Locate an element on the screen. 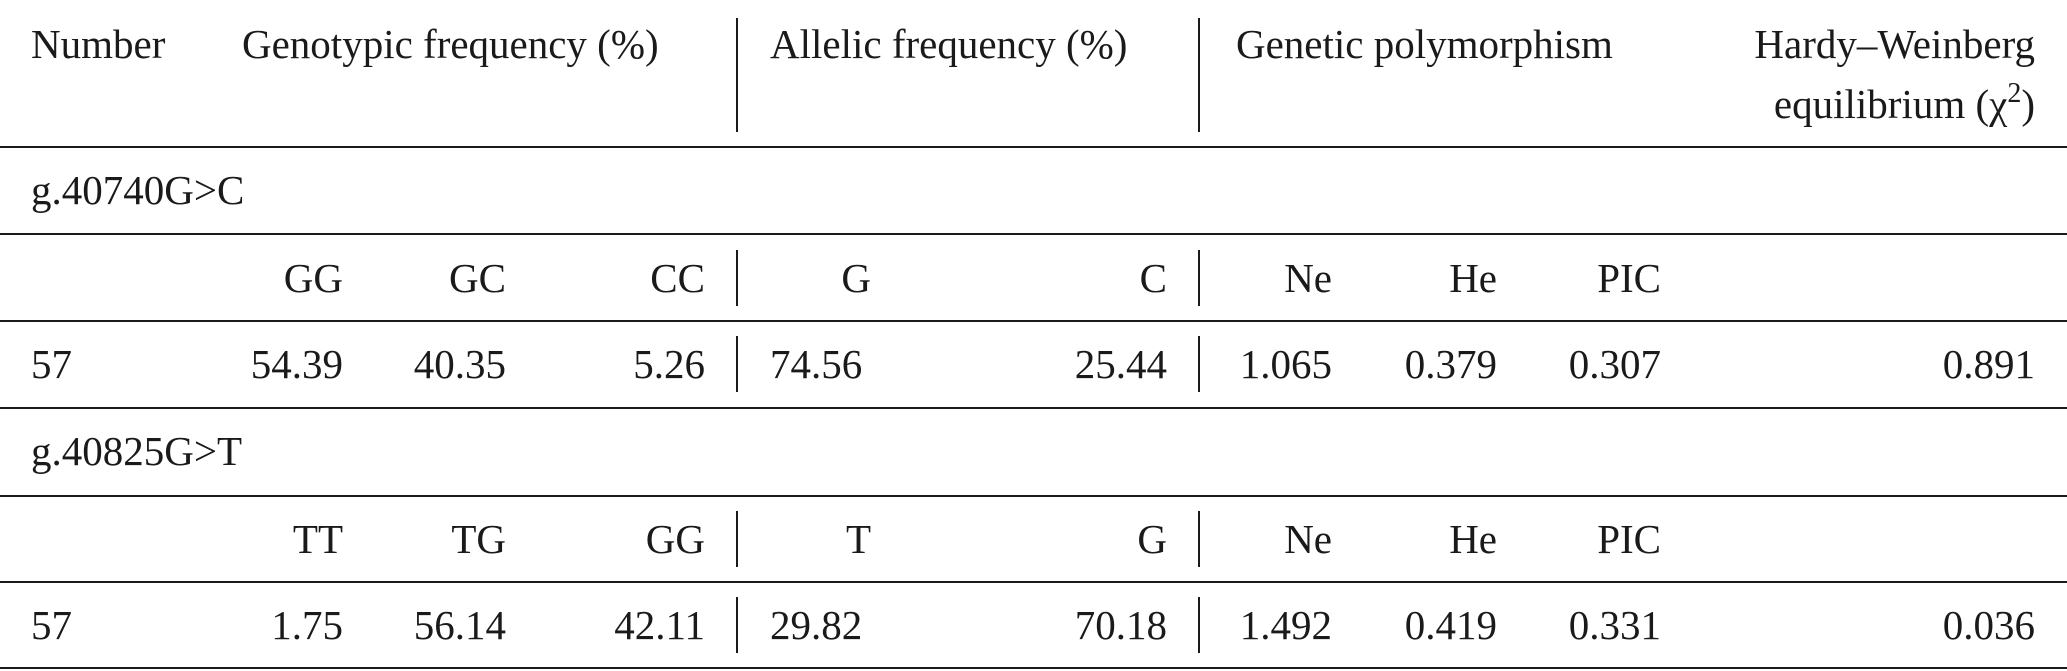  divider-allelic-polymorphism-header is located at coordinates (1199, 75).